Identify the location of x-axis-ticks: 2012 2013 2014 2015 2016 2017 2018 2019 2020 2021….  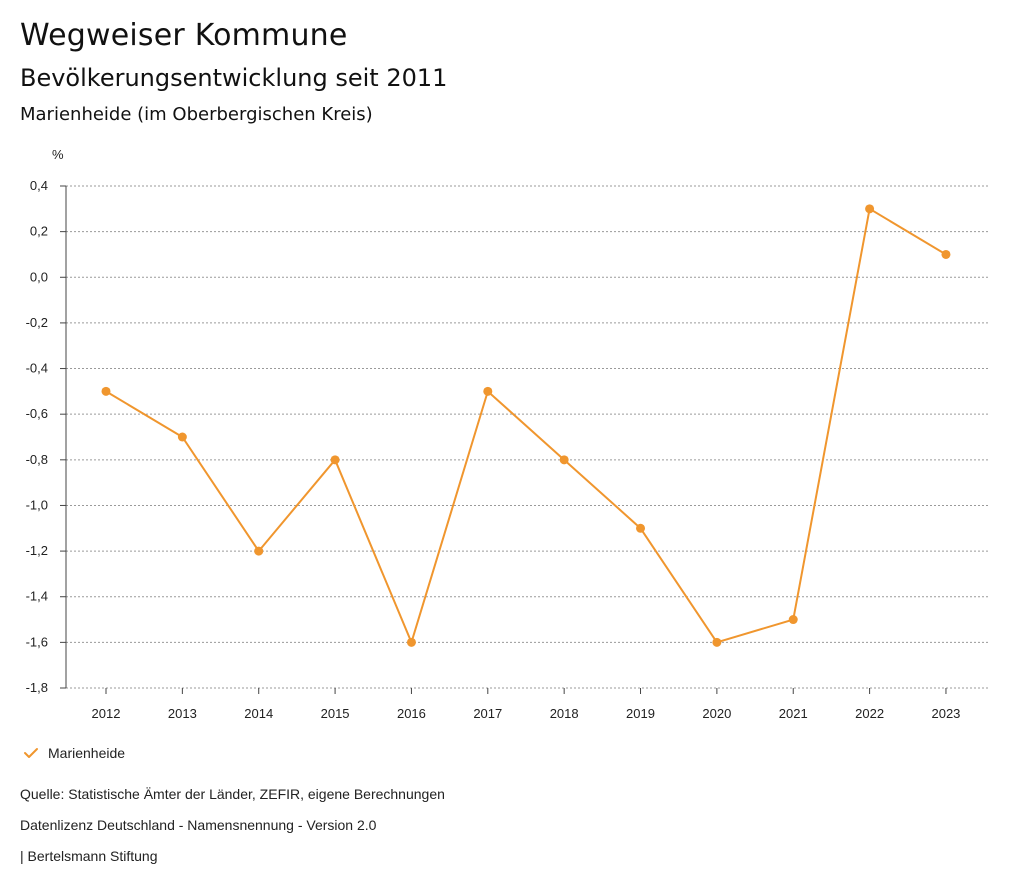
(526, 704).